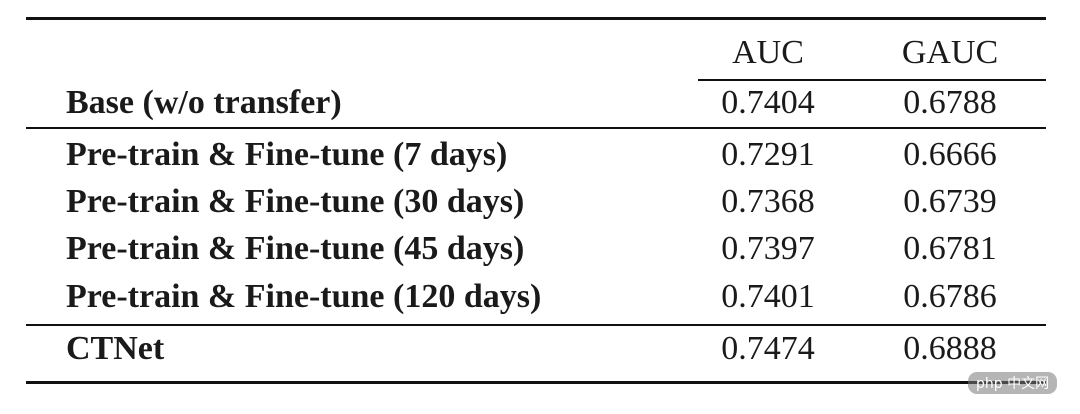 This screenshot has height=414, width=1080. What do you see at coordinates (950, 248) in the screenshot?
I see `row-gauc: 0.6781` at bounding box center [950, 248].